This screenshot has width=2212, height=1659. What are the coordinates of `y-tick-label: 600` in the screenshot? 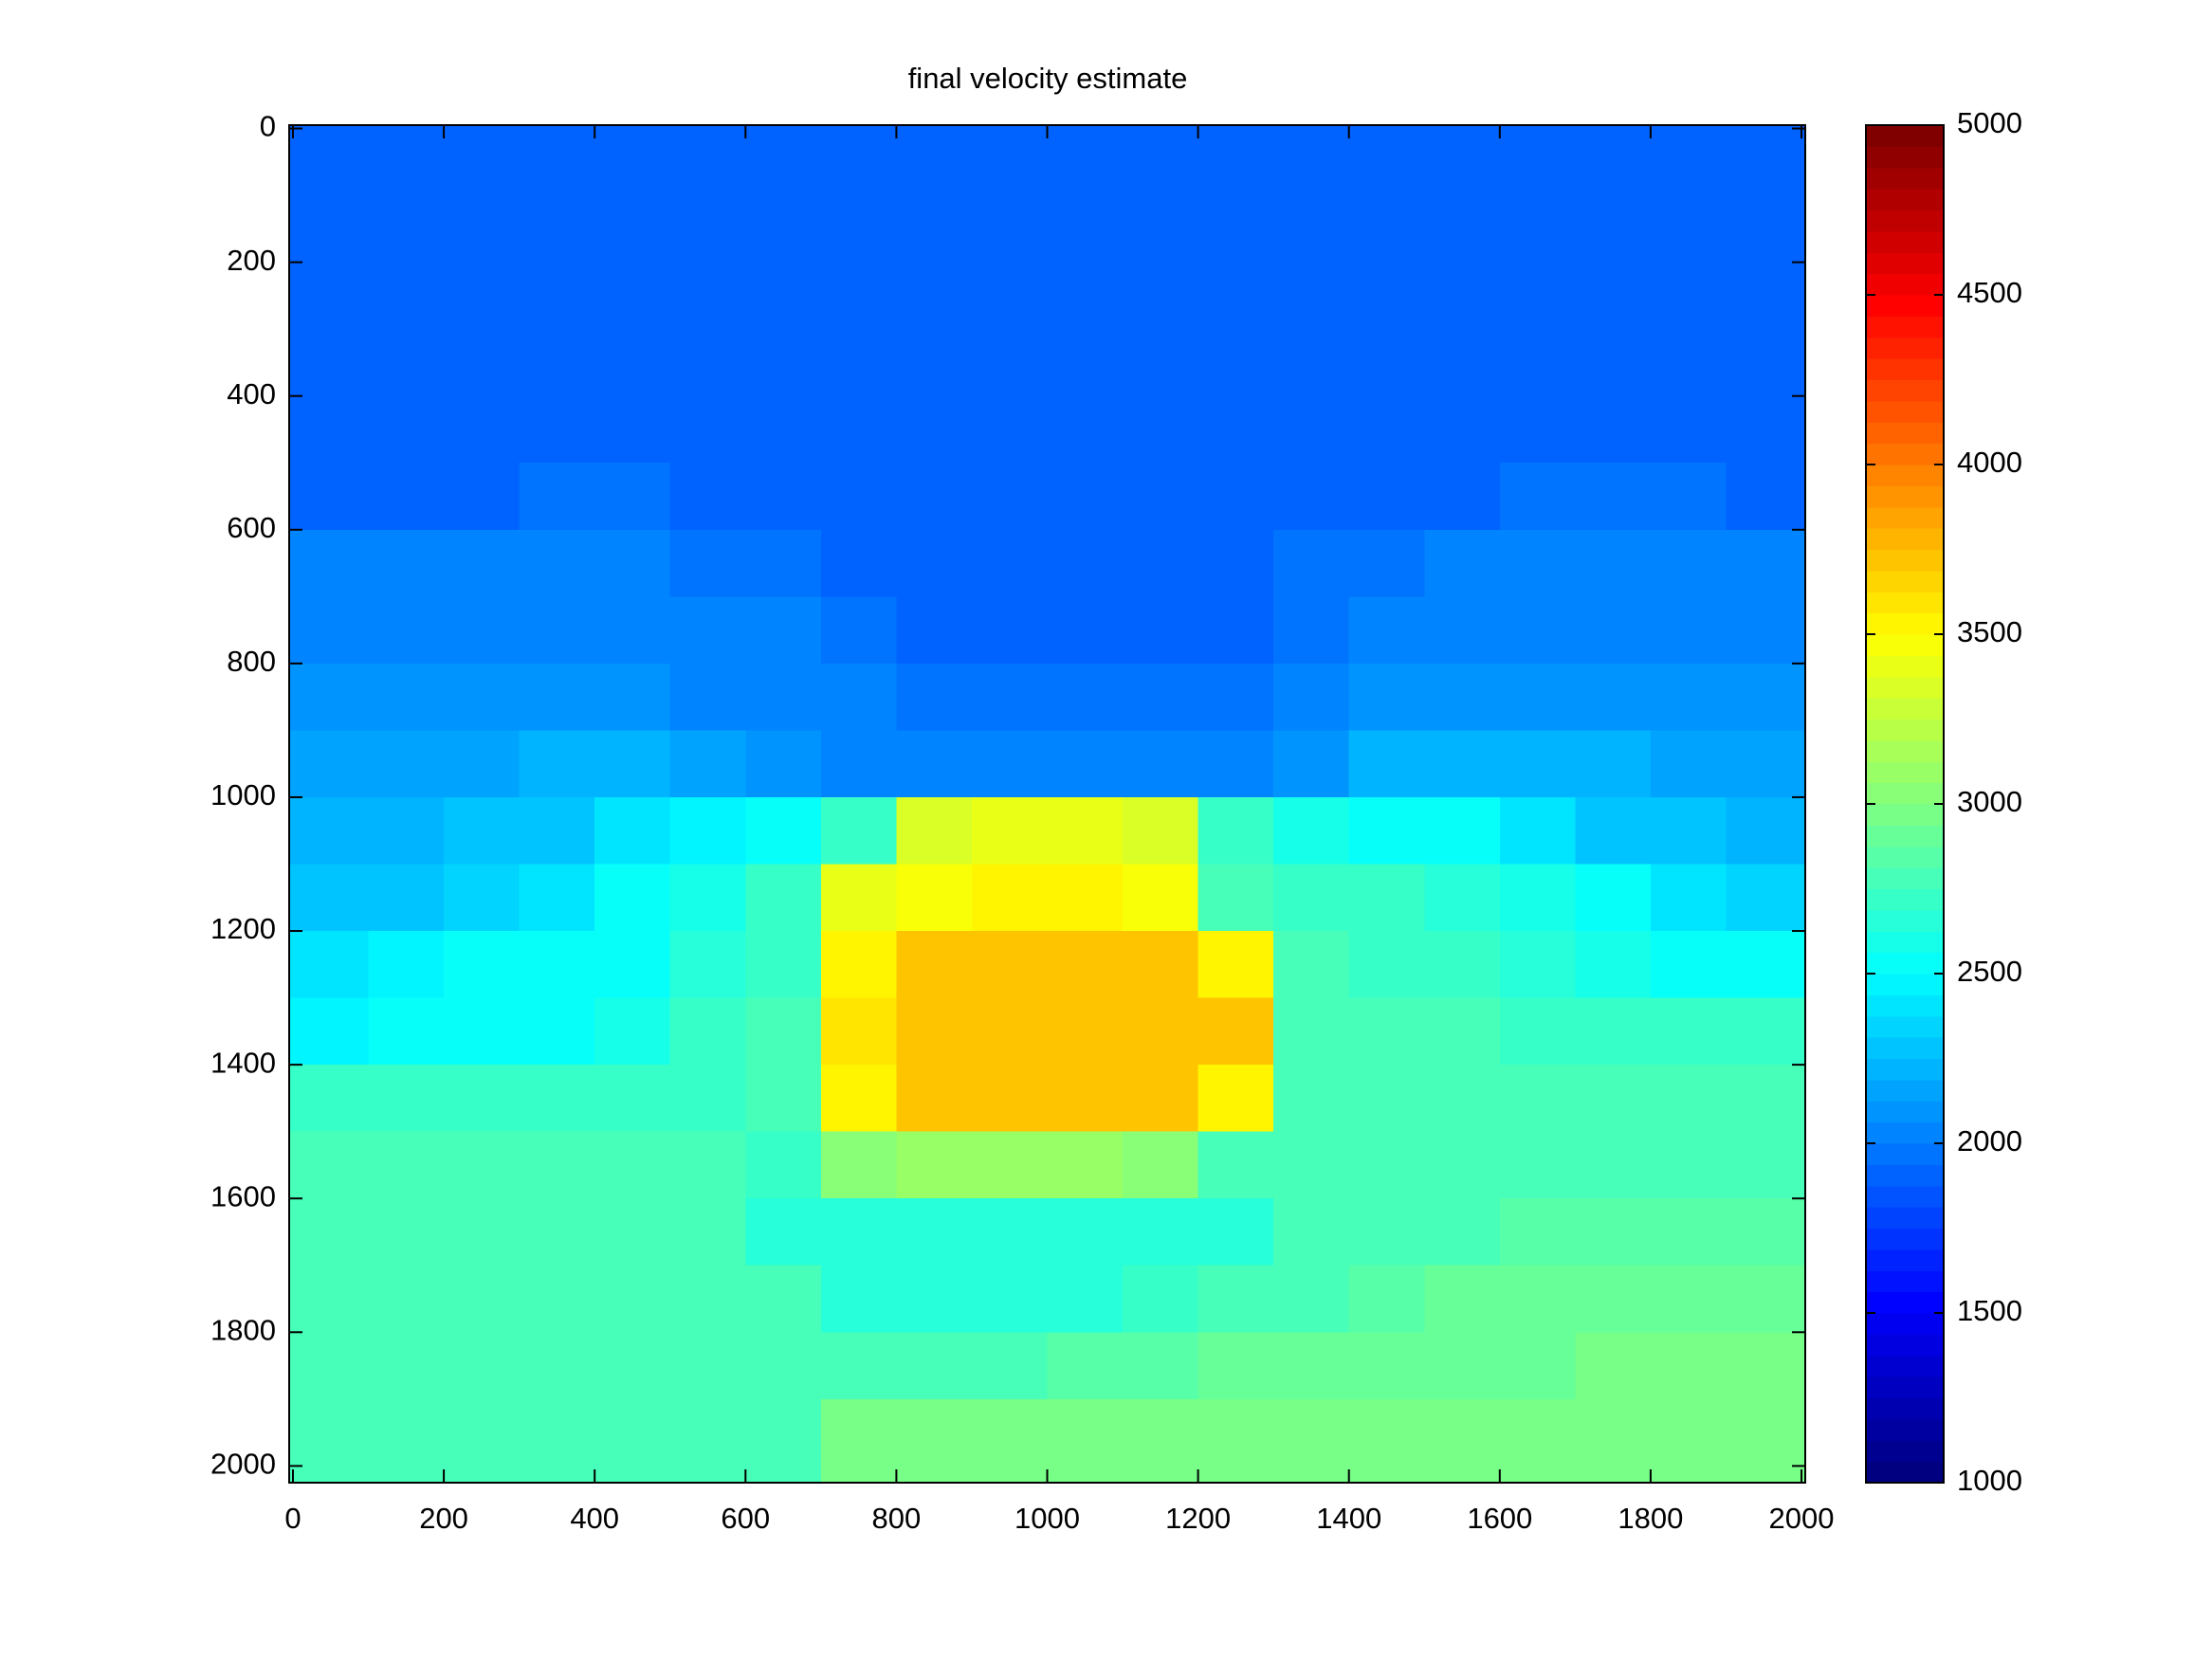 It's located at (251, 527).